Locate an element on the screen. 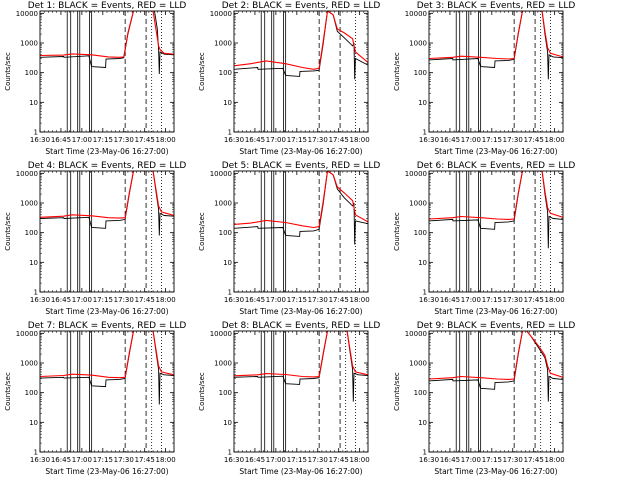 The width and height of the screenshot is (640, 480). panel-title: Det 9: BLACK = Events, RED = LLD is located at coordinates (496, 326).